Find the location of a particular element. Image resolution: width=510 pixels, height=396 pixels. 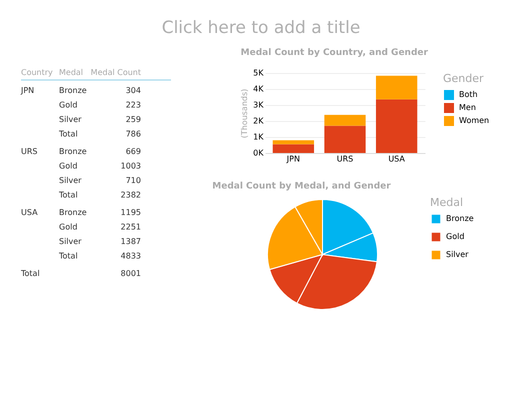

text: 1003 is located at coordinates (130, 166).